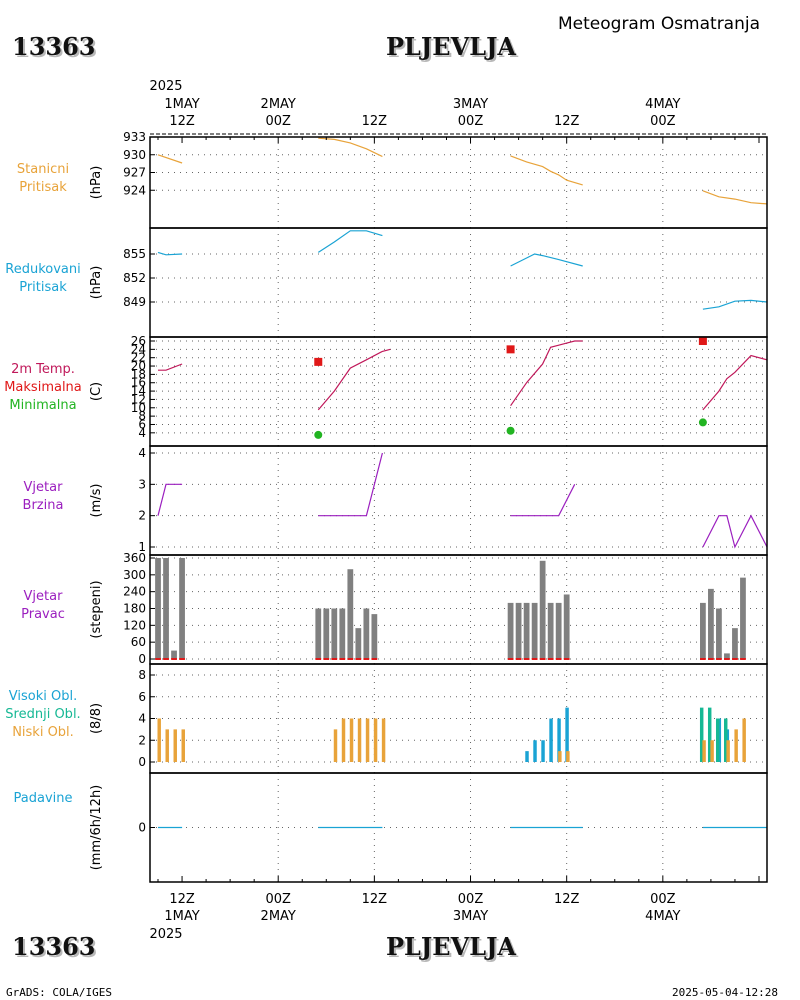  What do you see at coordinates (43, 387) in the screenshot?
I see `temp-label-line: Maksimalna` at bounding box center [43, 387].